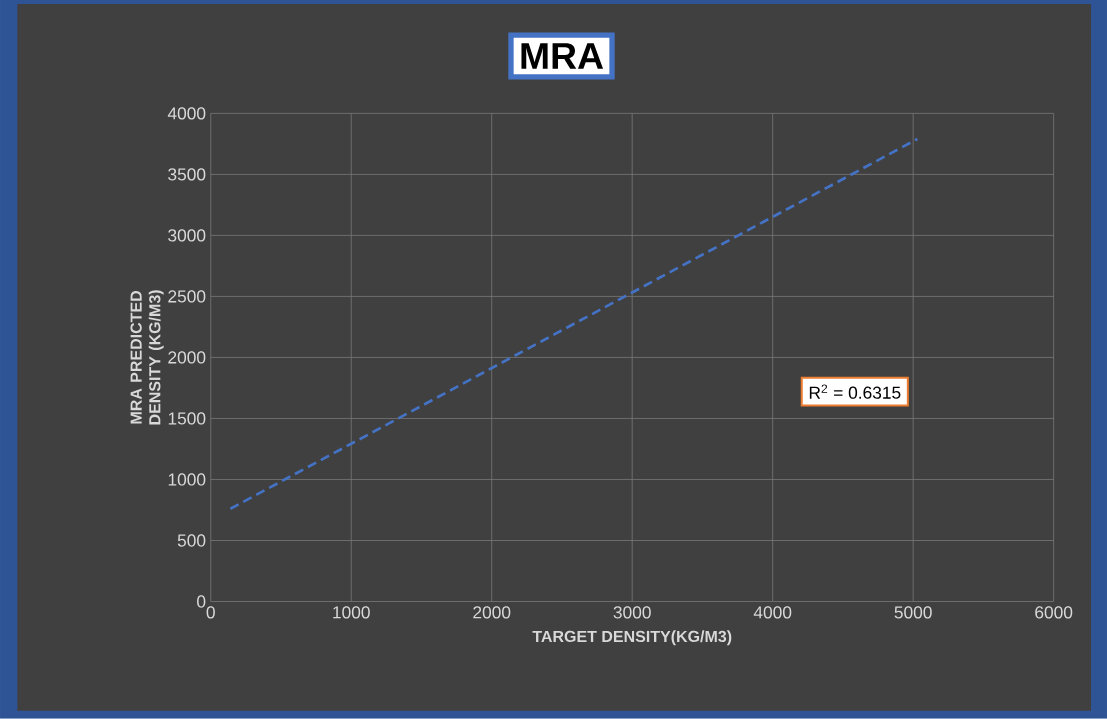  I want to click on x-tick-label: 6000, so click(1054, 612).